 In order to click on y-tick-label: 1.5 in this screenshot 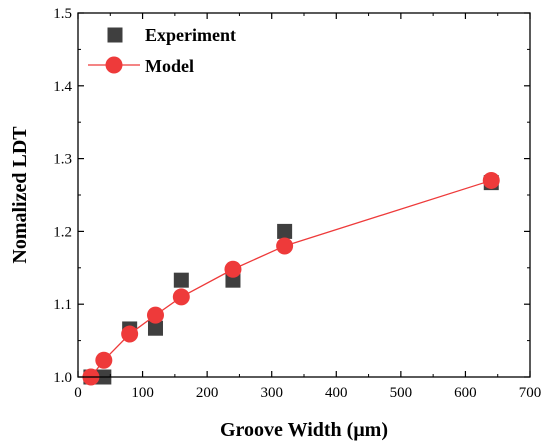, I will do `click(62, 14)`.